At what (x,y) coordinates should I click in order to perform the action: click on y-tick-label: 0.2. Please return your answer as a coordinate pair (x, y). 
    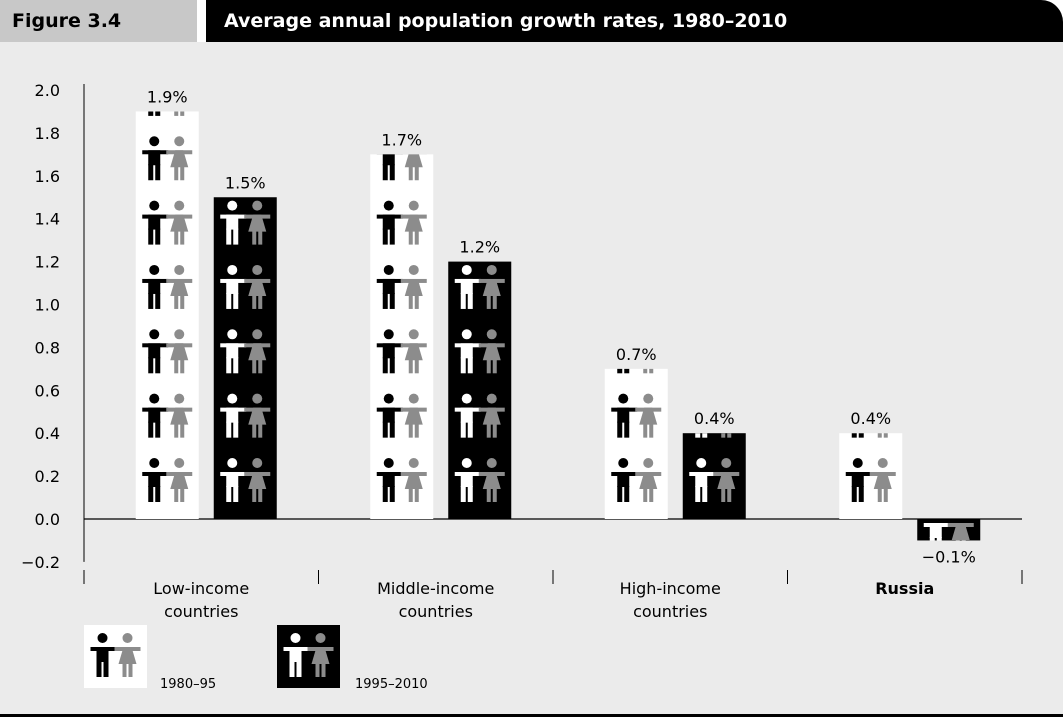
    Looking at the image, I should click on (47, 476).